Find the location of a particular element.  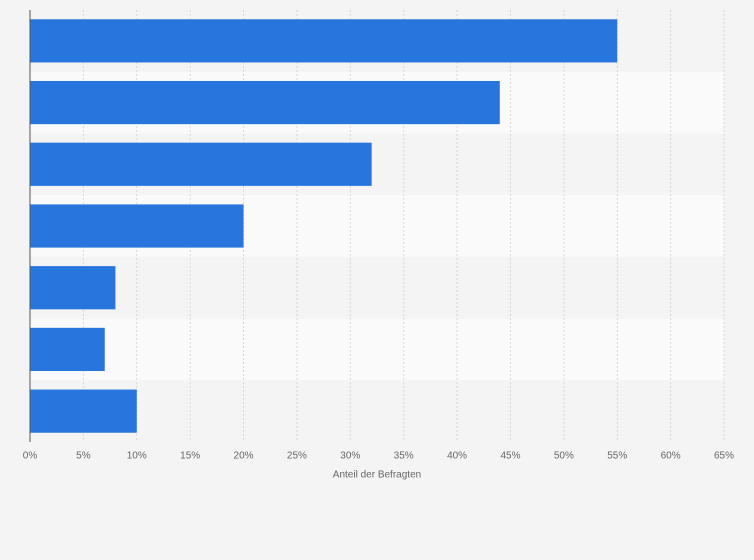

x-tick-label: 5% is located at coordinates (83, 456).